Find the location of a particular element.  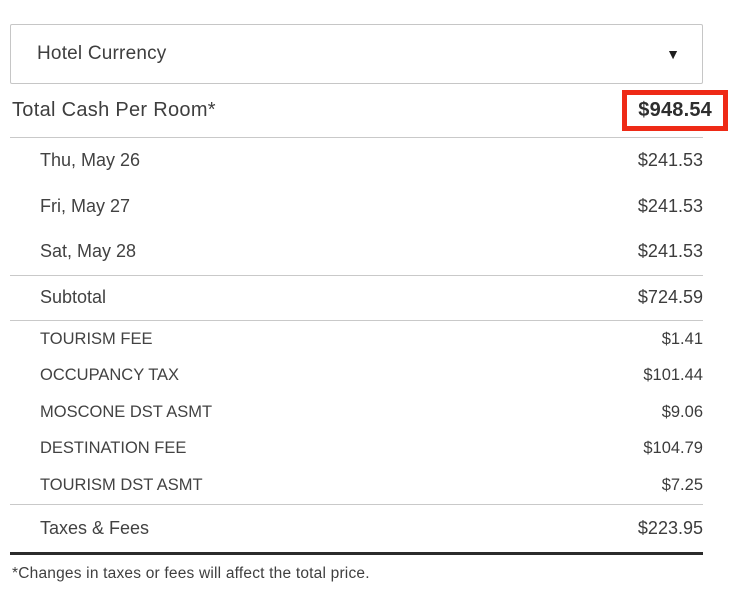

total-amount-highlight: $948.54 is located at coordinates (675, 110).